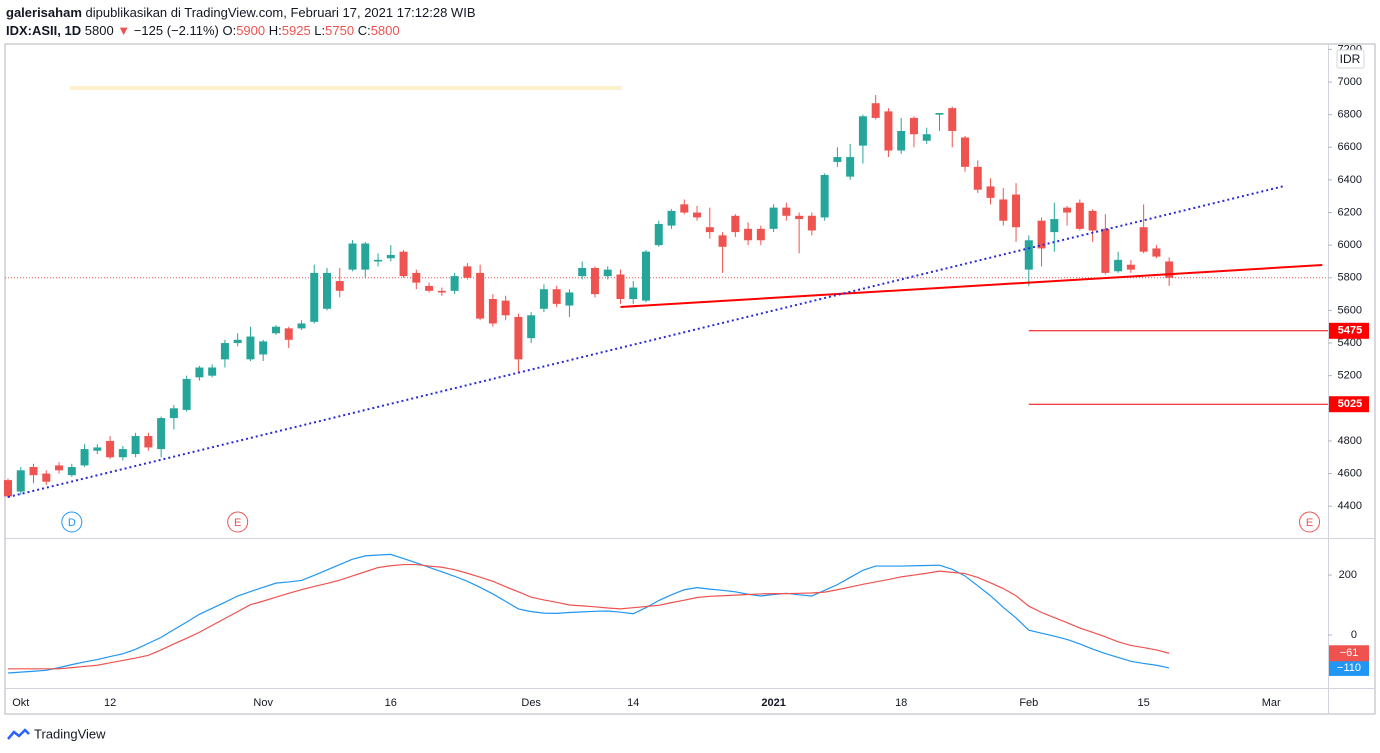  I want to click on x-tick-label: Des, so click(531, 703).